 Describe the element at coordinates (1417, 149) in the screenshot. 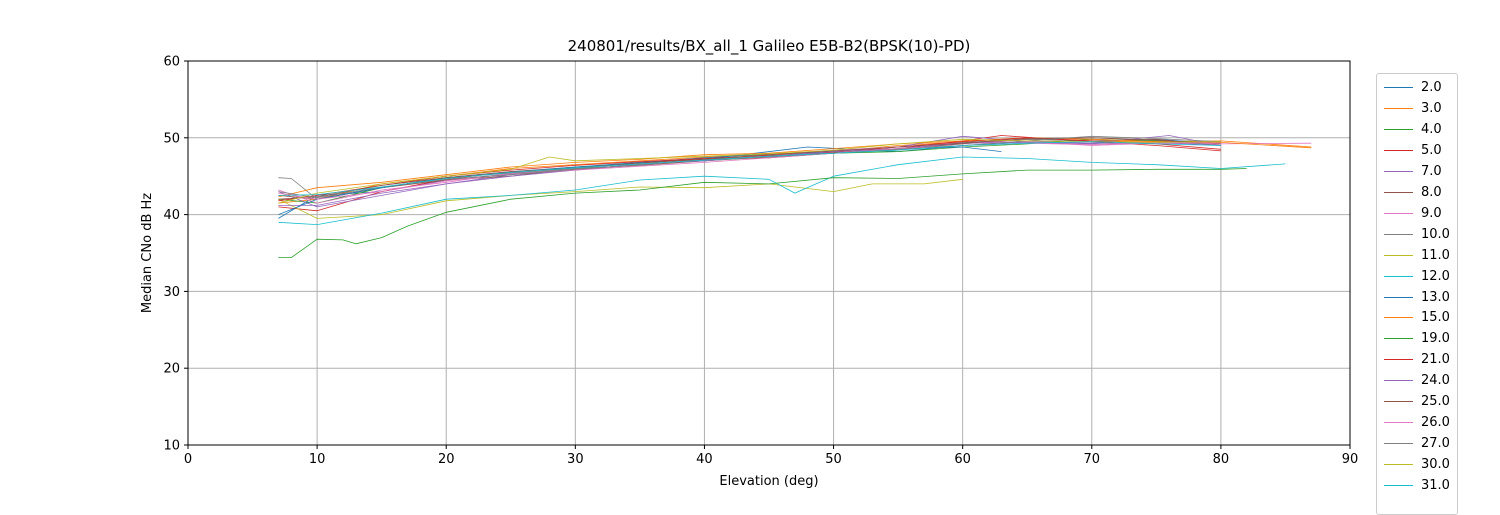

I see `legend-item: 5.0` at that location.